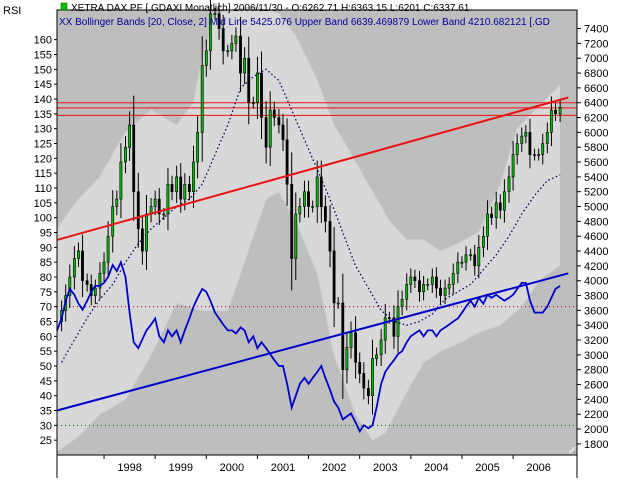  I want to click on x-tick-label: 2005, so click(487, 468).